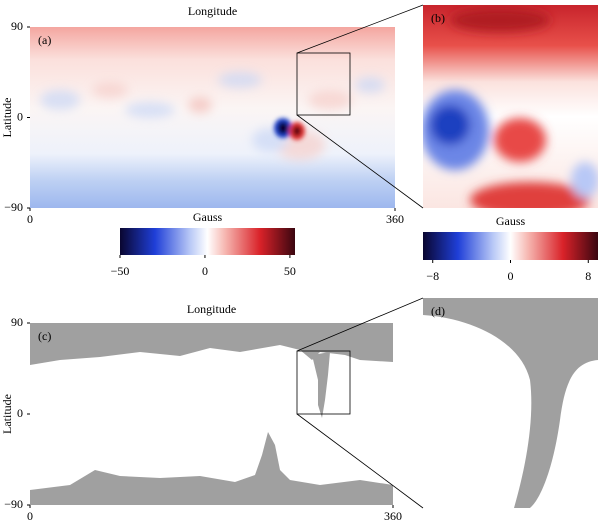 The image size is (600, 526). Describe the element at coordinates (290, 271) in the screenshot. I see `colorbar-tick-label: 50` at that location.